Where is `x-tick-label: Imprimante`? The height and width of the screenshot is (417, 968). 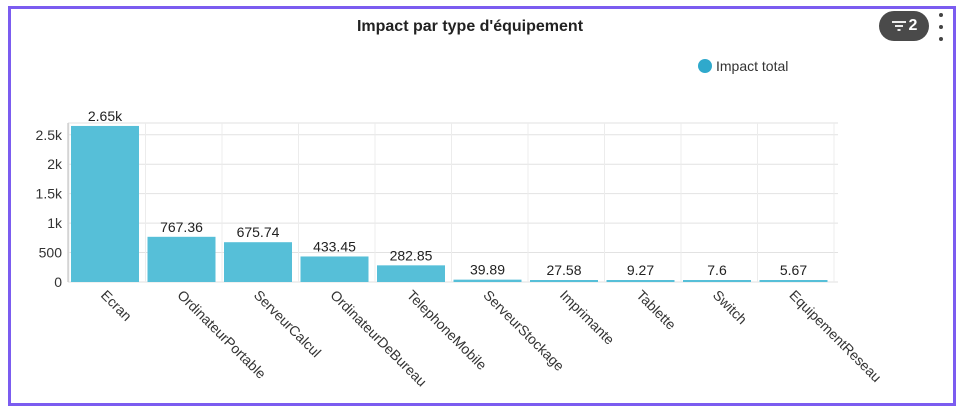 x-tick-label: Imprimante is located at coordinates (587, 317).